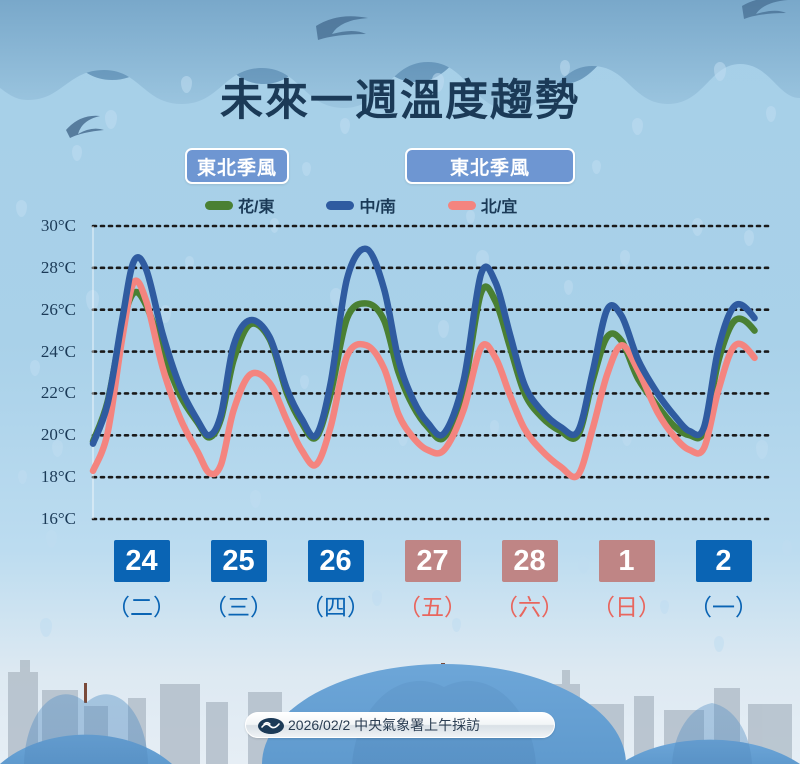 The height and width of the screenshot is (764, 800). What do you see at coordinates (271, 726) in the screenshot?
I see `cwa-seagull-icon` at bounding box center [271, 726].